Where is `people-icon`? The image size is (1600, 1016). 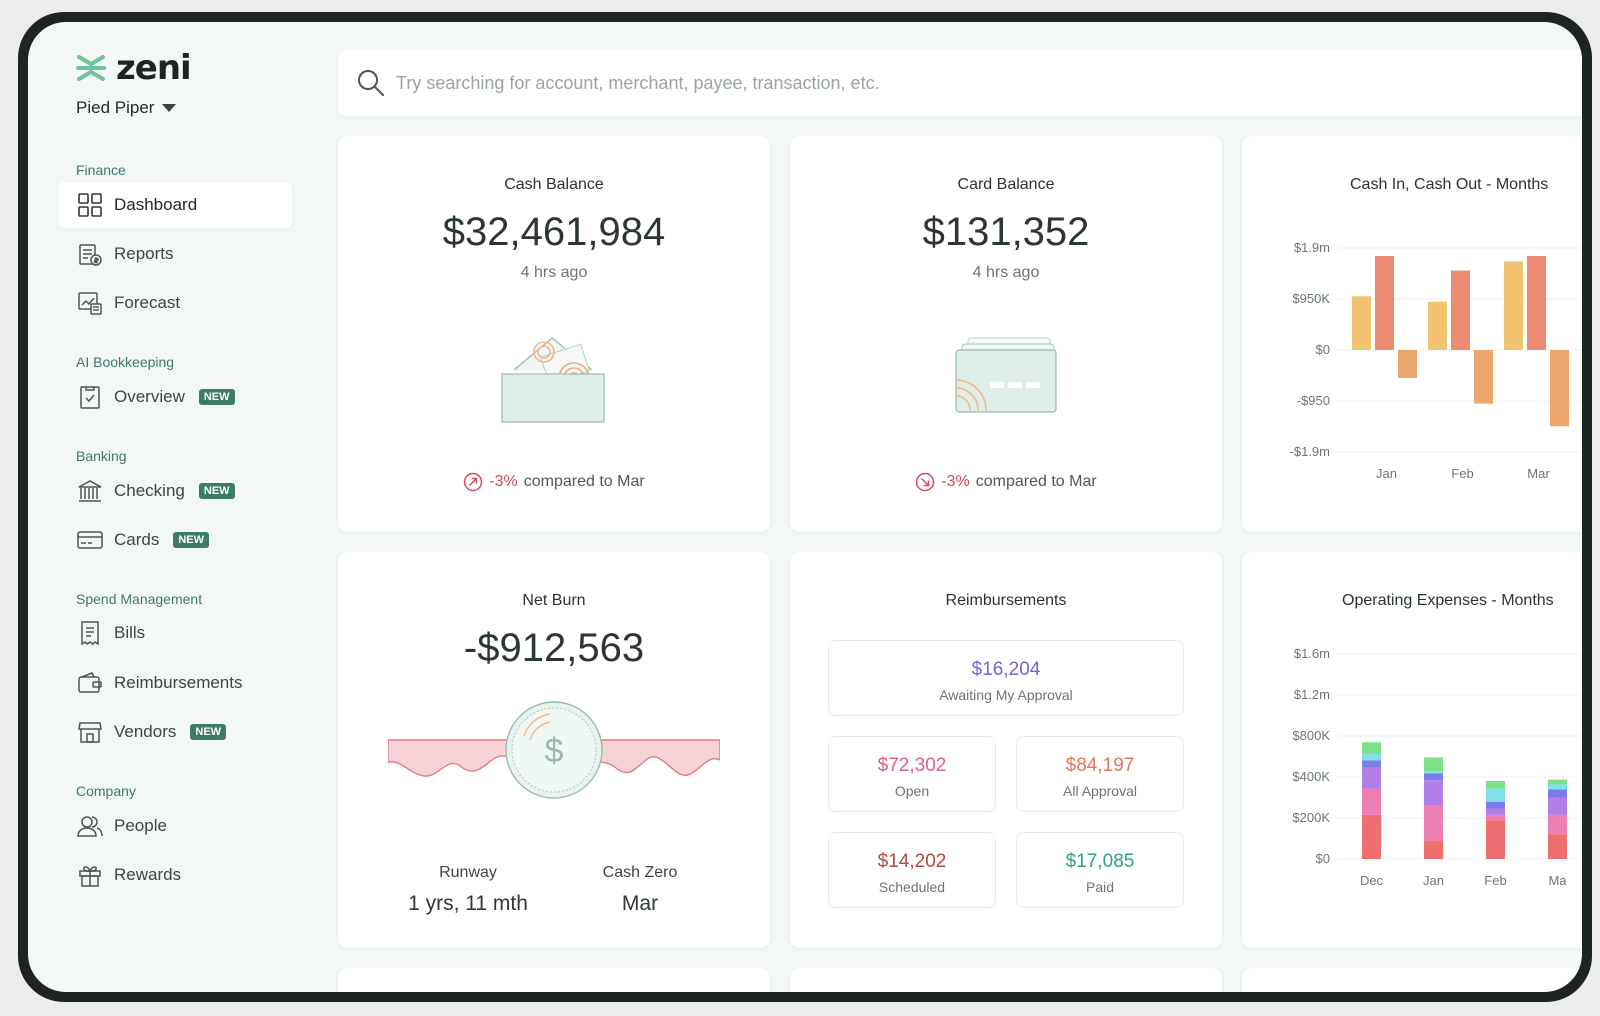 people-icon is located at coordinates (90, 826).